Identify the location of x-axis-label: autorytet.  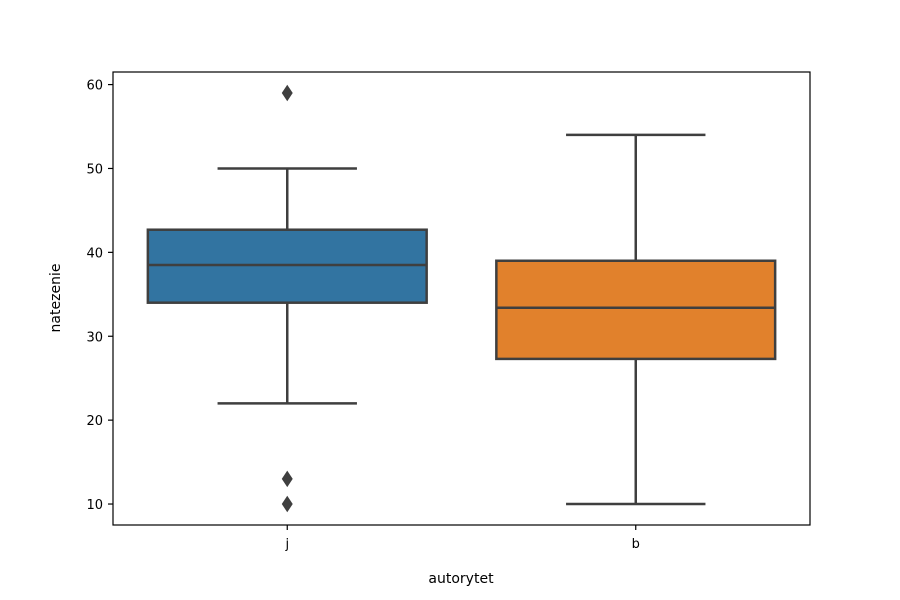
(461, 579).